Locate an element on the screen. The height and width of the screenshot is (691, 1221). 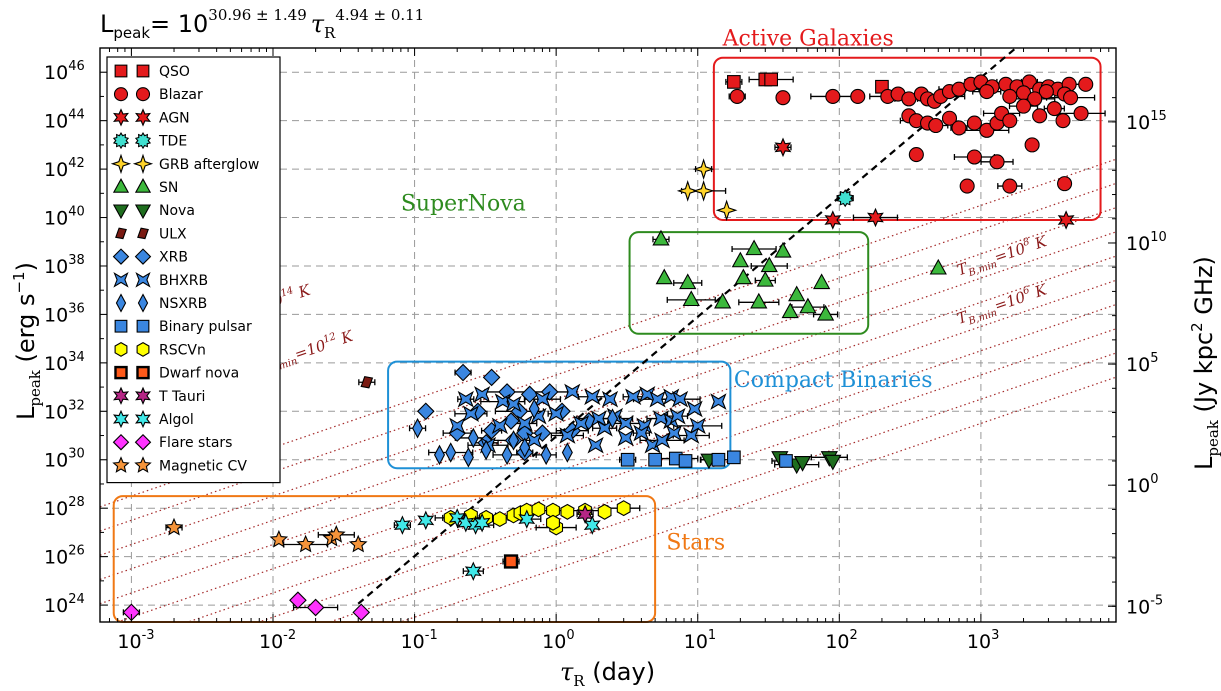
region-box is located at coordinates (559, 415).